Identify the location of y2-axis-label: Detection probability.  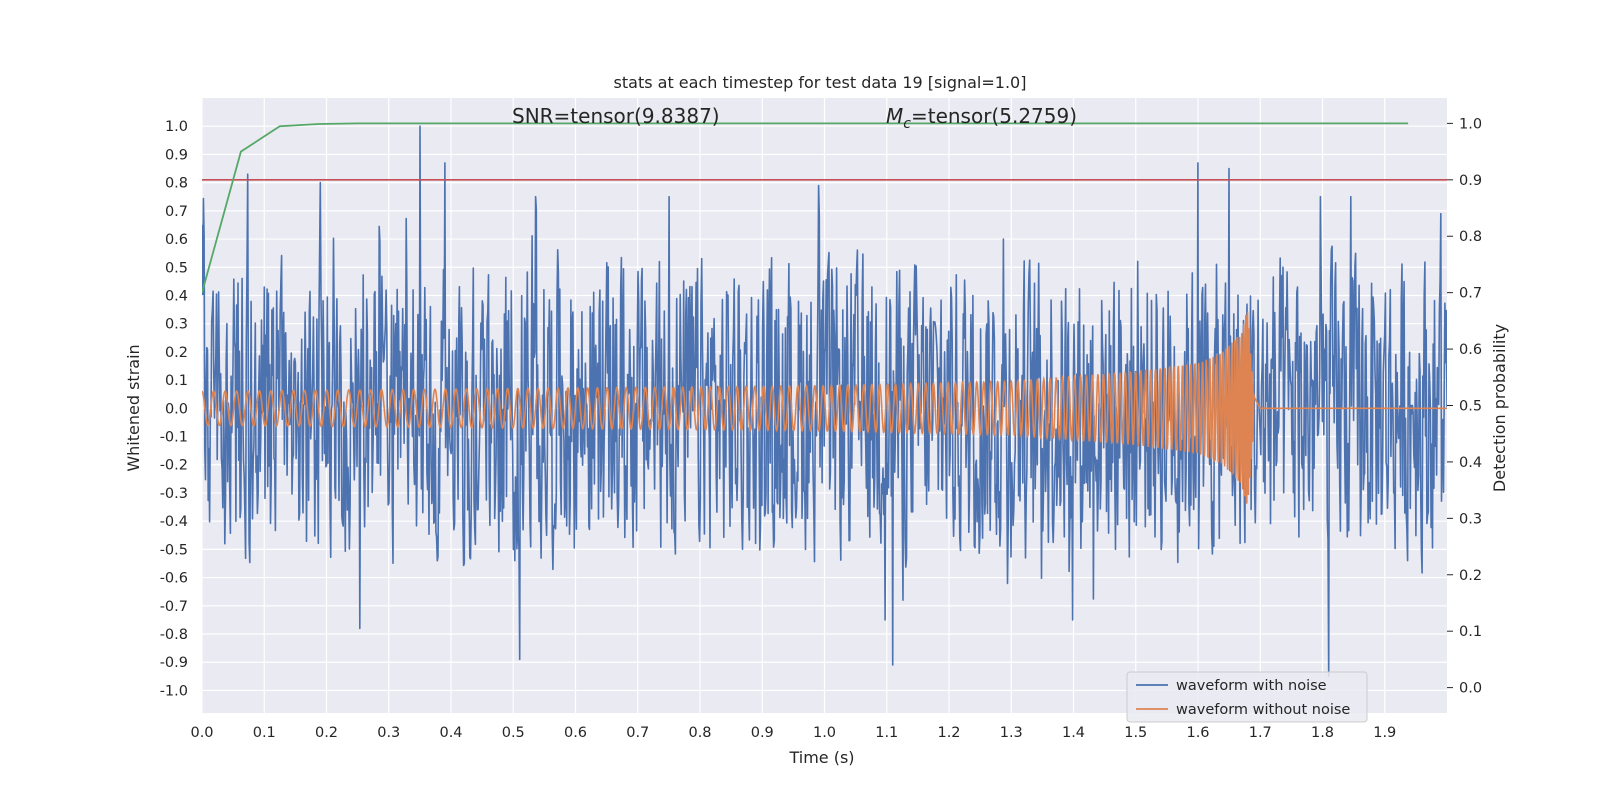
(1499, 408).